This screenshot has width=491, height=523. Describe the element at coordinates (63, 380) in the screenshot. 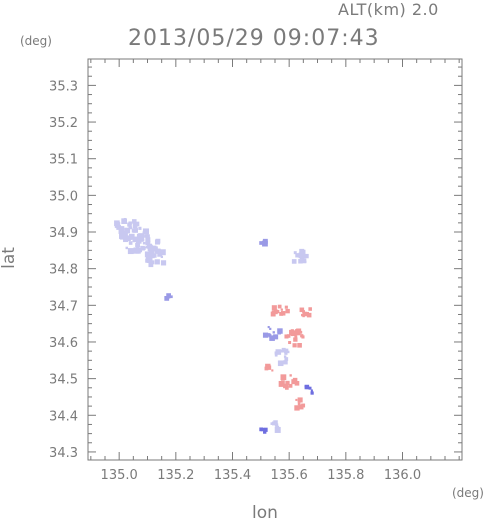

I see `y-tick-label: 34.5` at that location.